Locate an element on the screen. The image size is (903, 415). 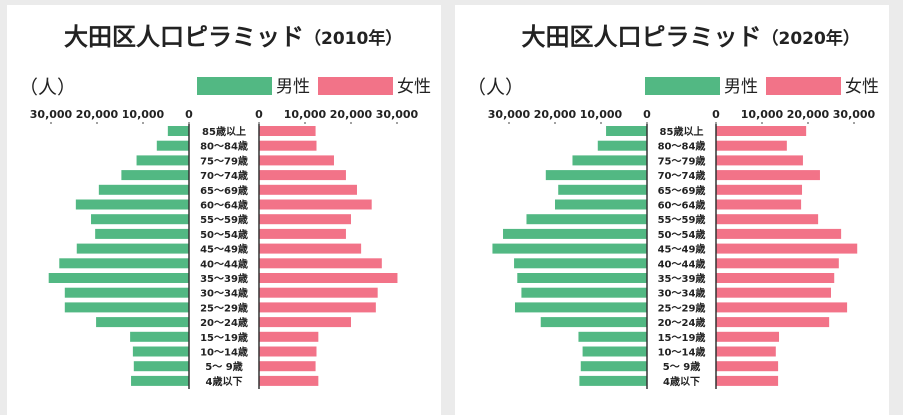
unit-label: （人） is located at coordinates (495, 88).